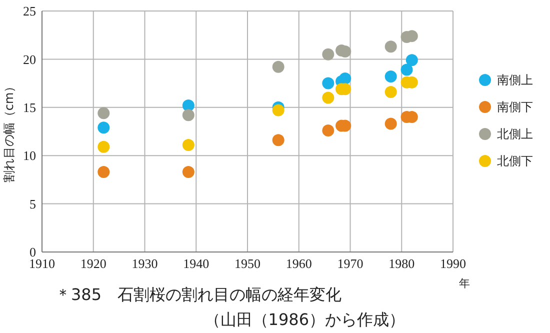 The width and height of the screenshot is (550, 333). Describe the element at coordinates (29, 107) in the screenshot. I see `y-tick-label: 15` at that location.